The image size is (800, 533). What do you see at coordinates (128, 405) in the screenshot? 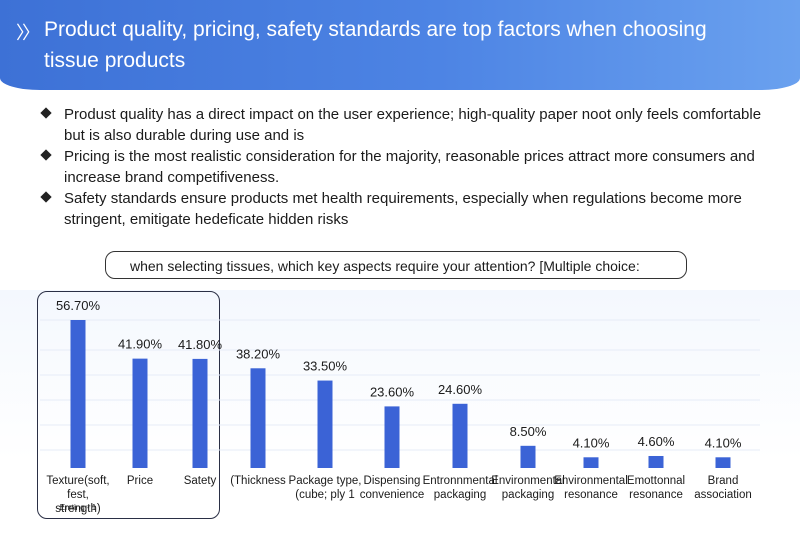
I see `top-factors-highlight-box` at bounding box center [128, 405].